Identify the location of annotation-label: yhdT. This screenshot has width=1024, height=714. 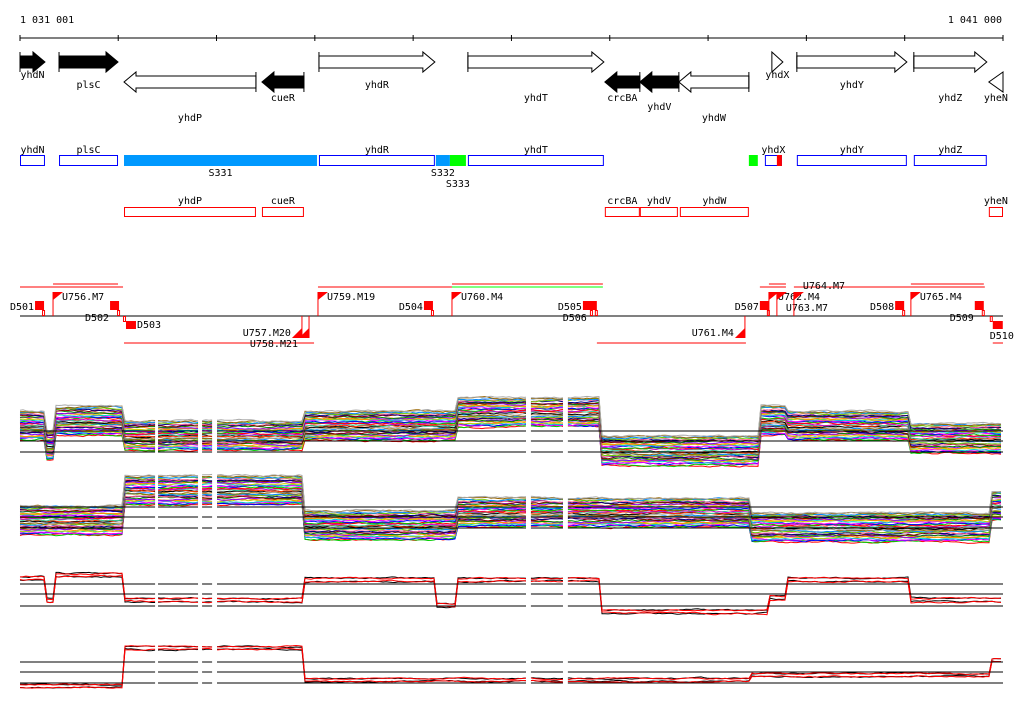
(536, 150).